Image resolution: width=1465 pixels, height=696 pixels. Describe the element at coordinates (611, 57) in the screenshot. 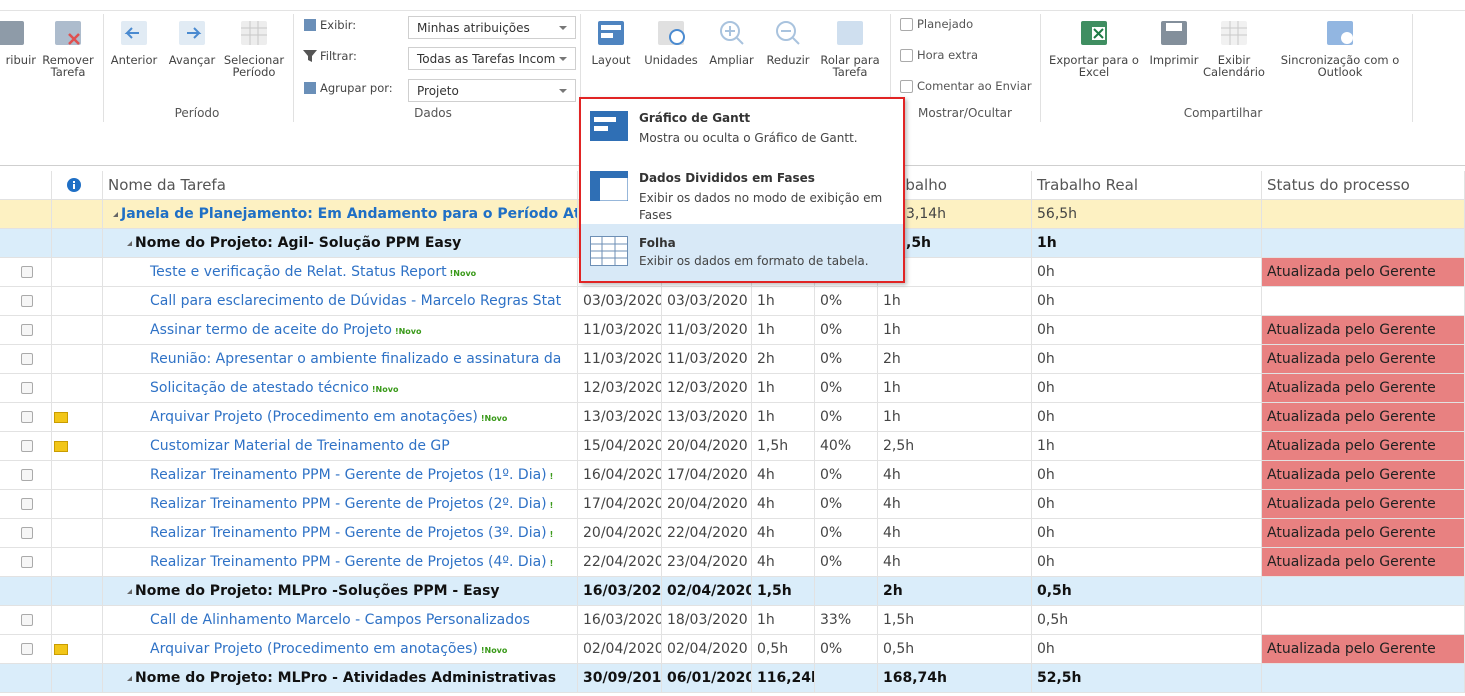

I see `ribbon-button: Layout` at that location.